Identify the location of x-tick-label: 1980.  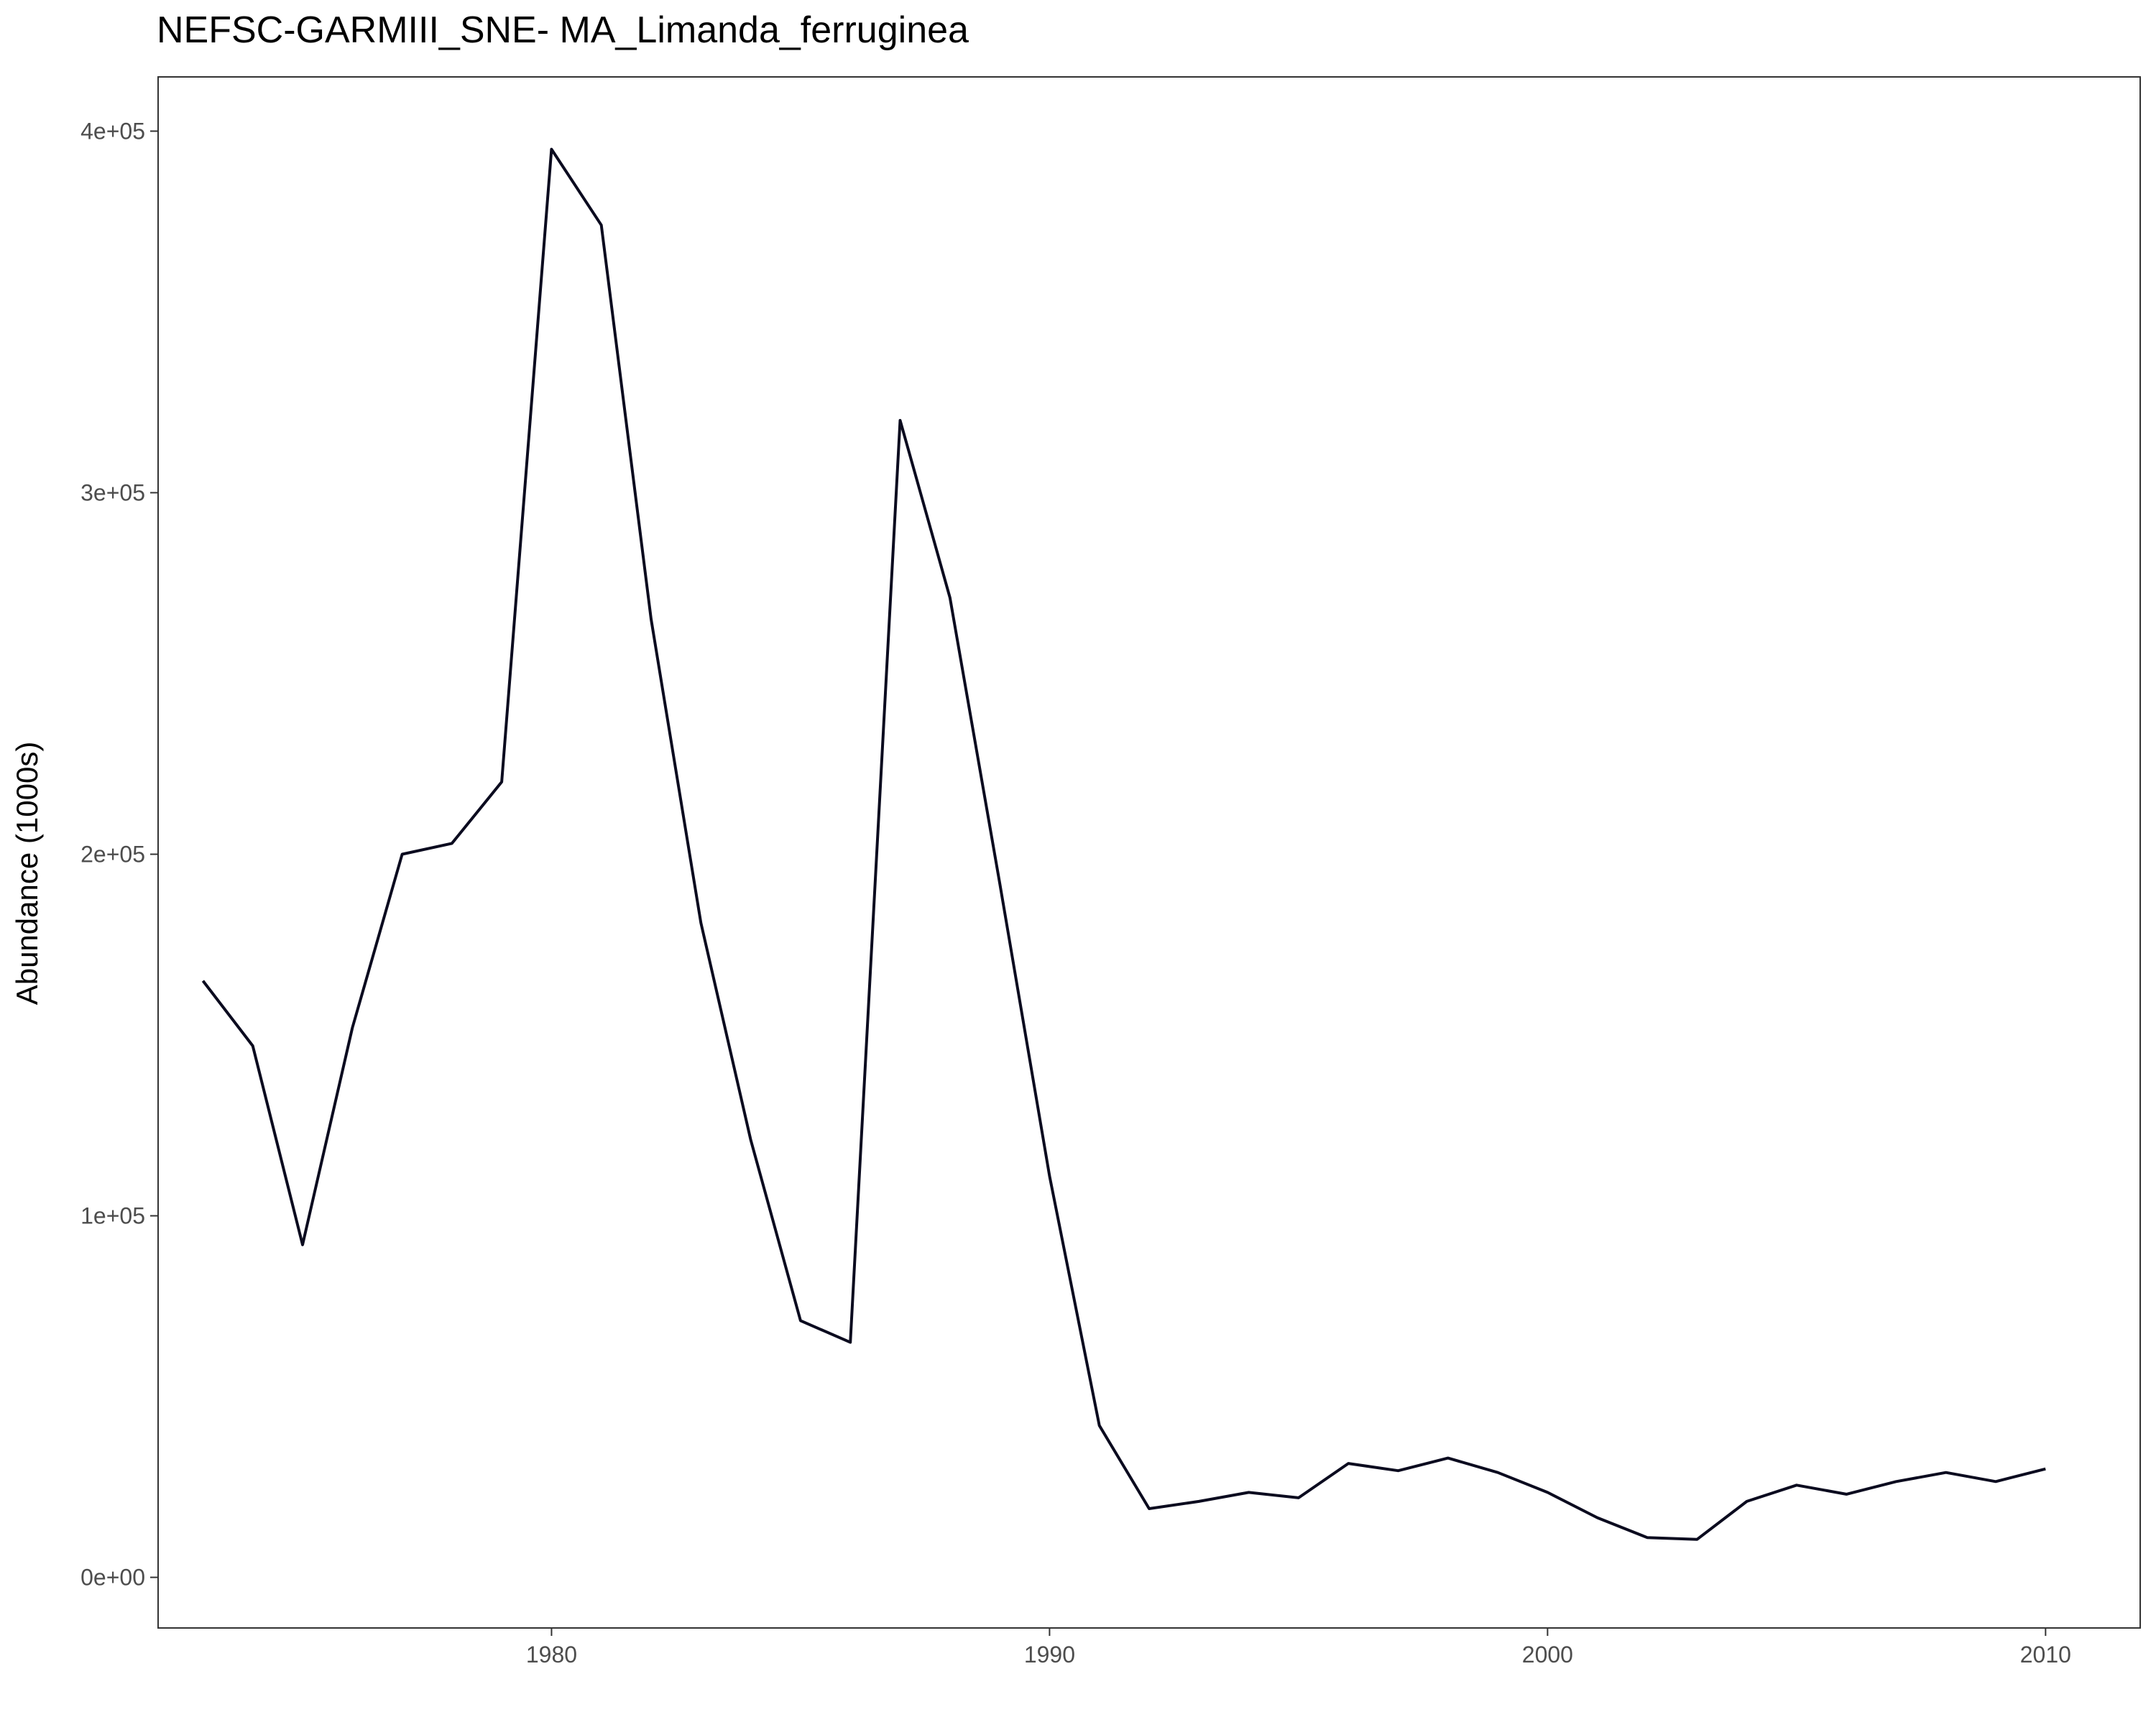
(551, 1655).